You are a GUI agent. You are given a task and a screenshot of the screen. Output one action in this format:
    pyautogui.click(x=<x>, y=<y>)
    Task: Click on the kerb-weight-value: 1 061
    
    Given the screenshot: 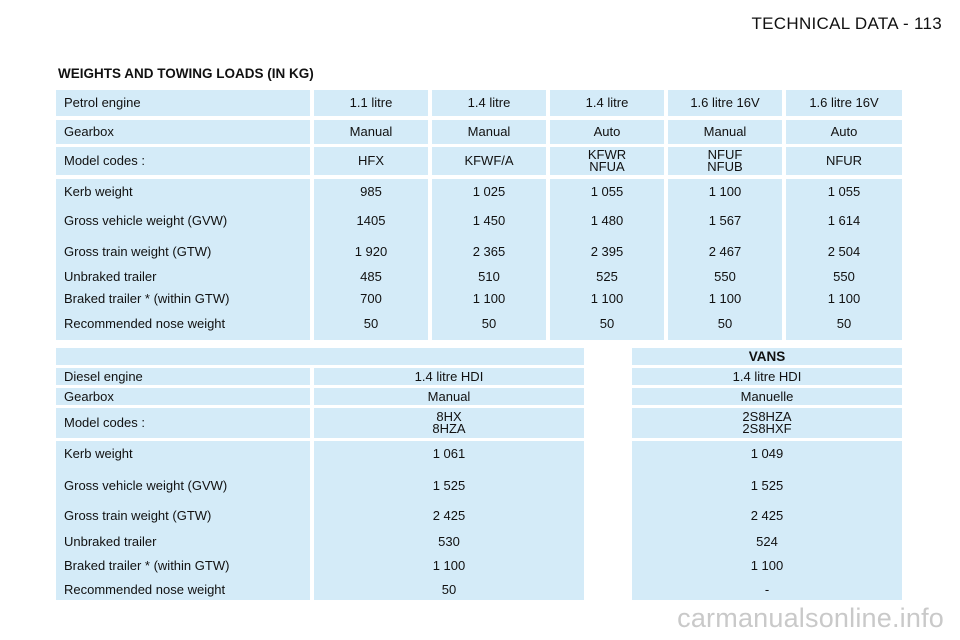 What is the action you would take?
    pyautogui.click(x=449, y=453)
    